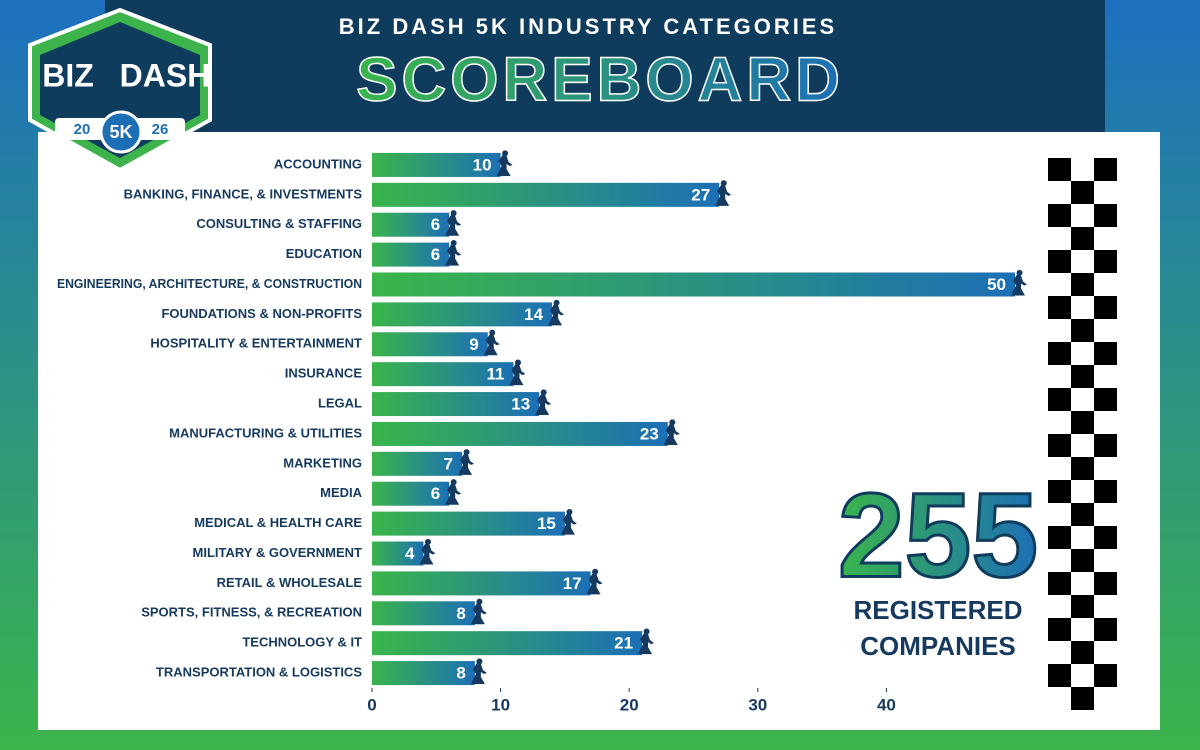 This screenshot has height=750, width=1200. I want to click on logo-text: BIZ, so click(68, 75).